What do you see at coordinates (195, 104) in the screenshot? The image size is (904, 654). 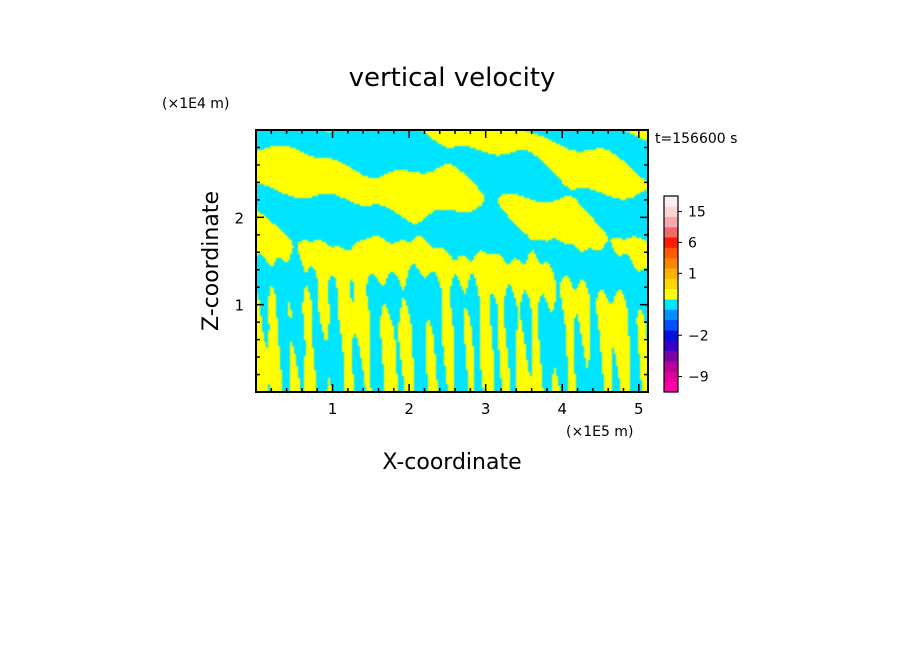 I see `y-unit-label: (×1E4 m)` at bounding box center [195, 104].